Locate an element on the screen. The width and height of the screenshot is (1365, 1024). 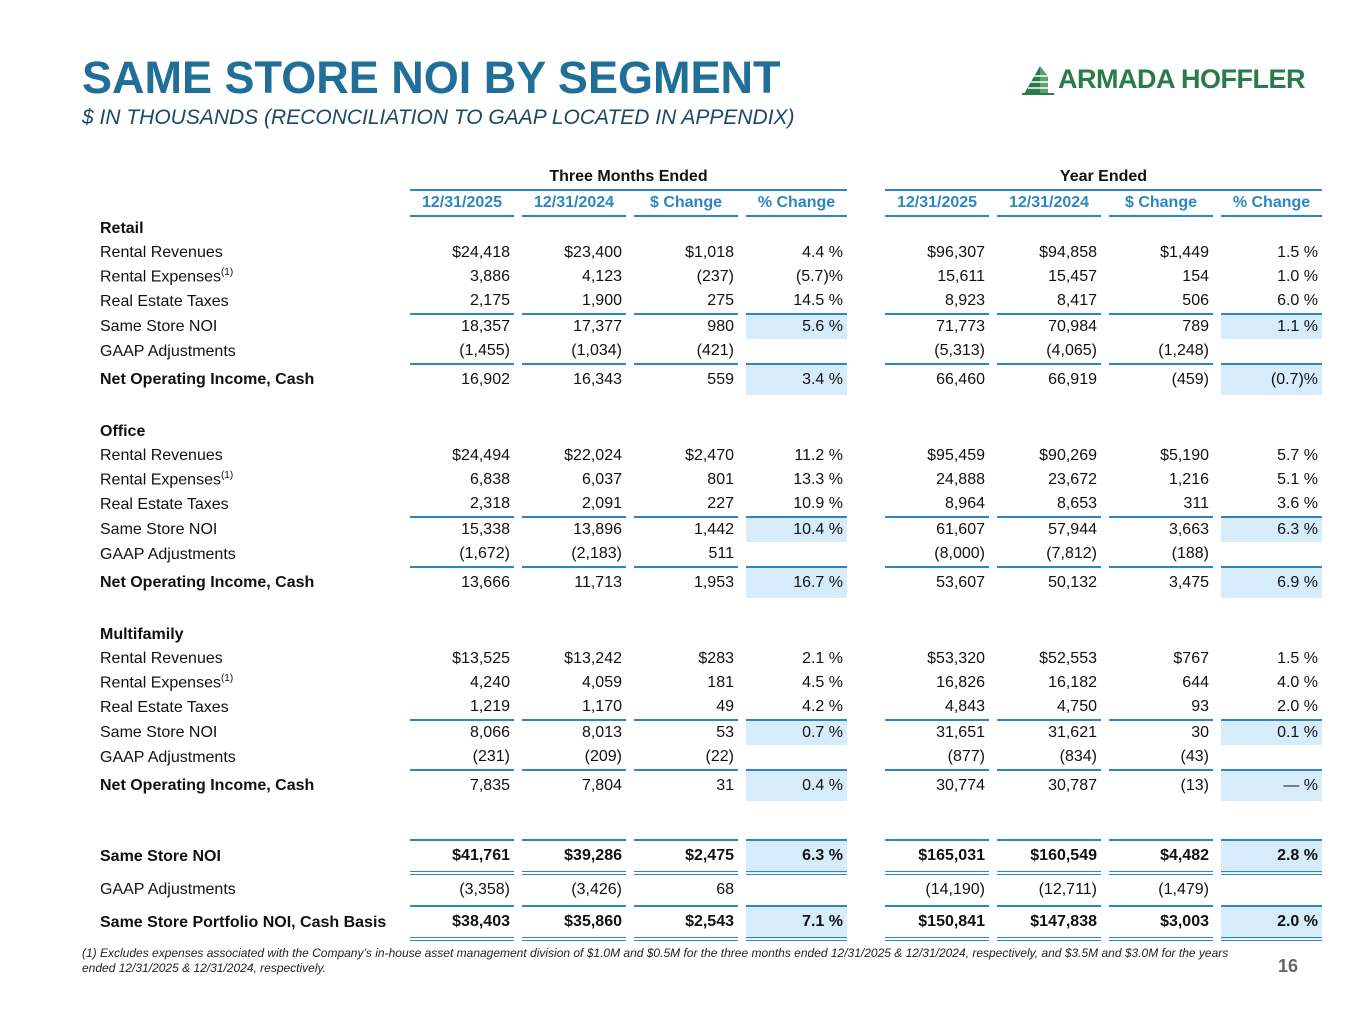
value-cell: 181 is located at coordinates (720, 682).